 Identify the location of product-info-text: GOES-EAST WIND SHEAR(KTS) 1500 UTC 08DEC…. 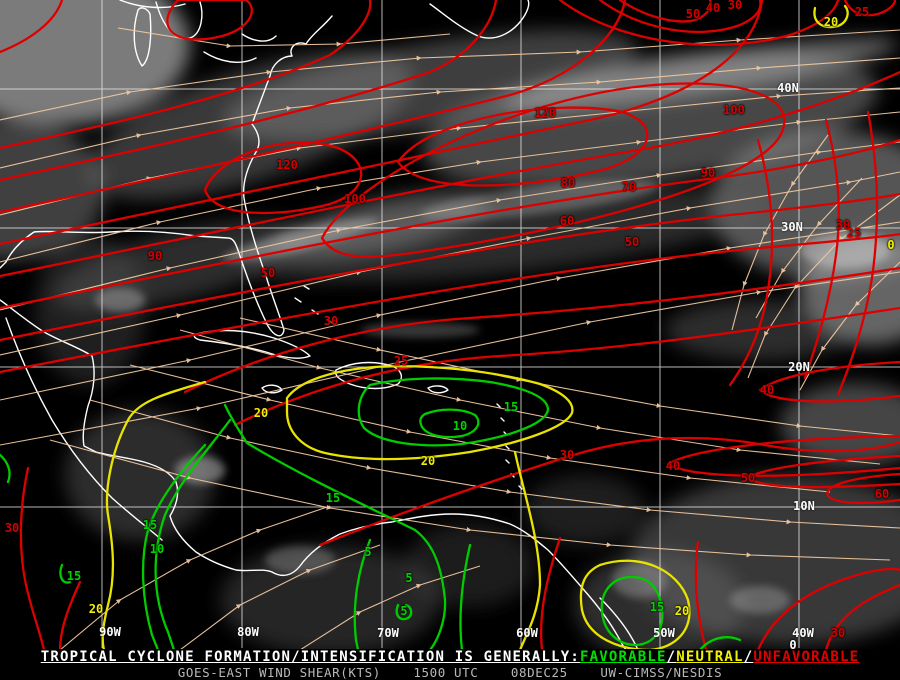
(450, 672).